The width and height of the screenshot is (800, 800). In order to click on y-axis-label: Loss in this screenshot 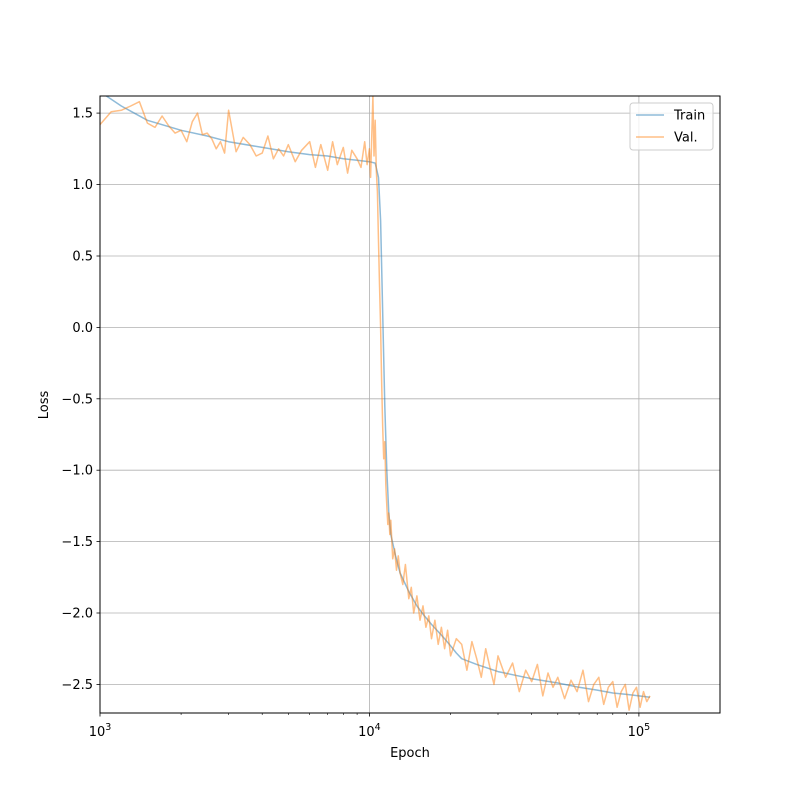, I will do `click(44, 405)`.